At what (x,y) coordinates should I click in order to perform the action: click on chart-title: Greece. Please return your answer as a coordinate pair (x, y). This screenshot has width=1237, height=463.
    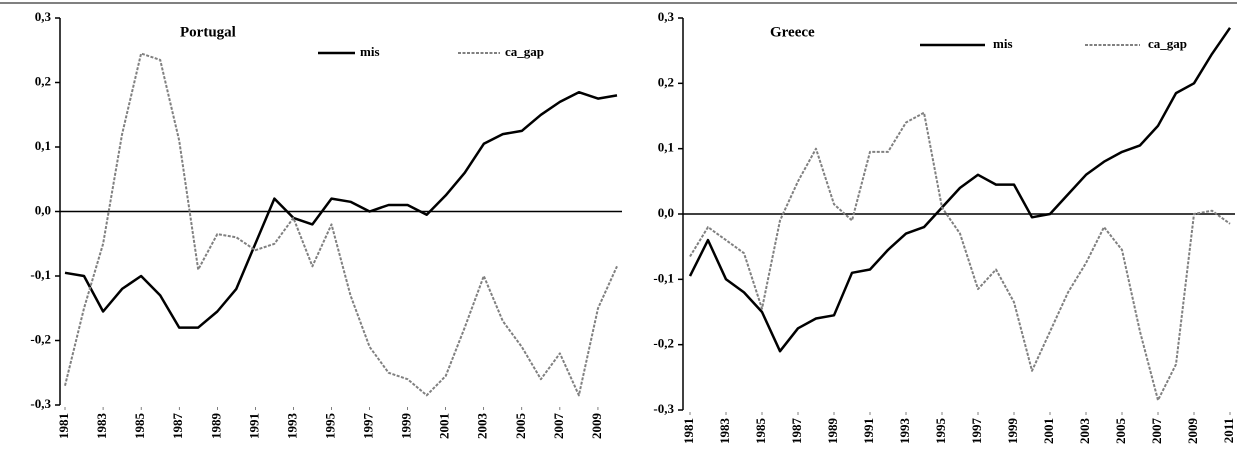
    Looking at the image, I should click on (792, 32).